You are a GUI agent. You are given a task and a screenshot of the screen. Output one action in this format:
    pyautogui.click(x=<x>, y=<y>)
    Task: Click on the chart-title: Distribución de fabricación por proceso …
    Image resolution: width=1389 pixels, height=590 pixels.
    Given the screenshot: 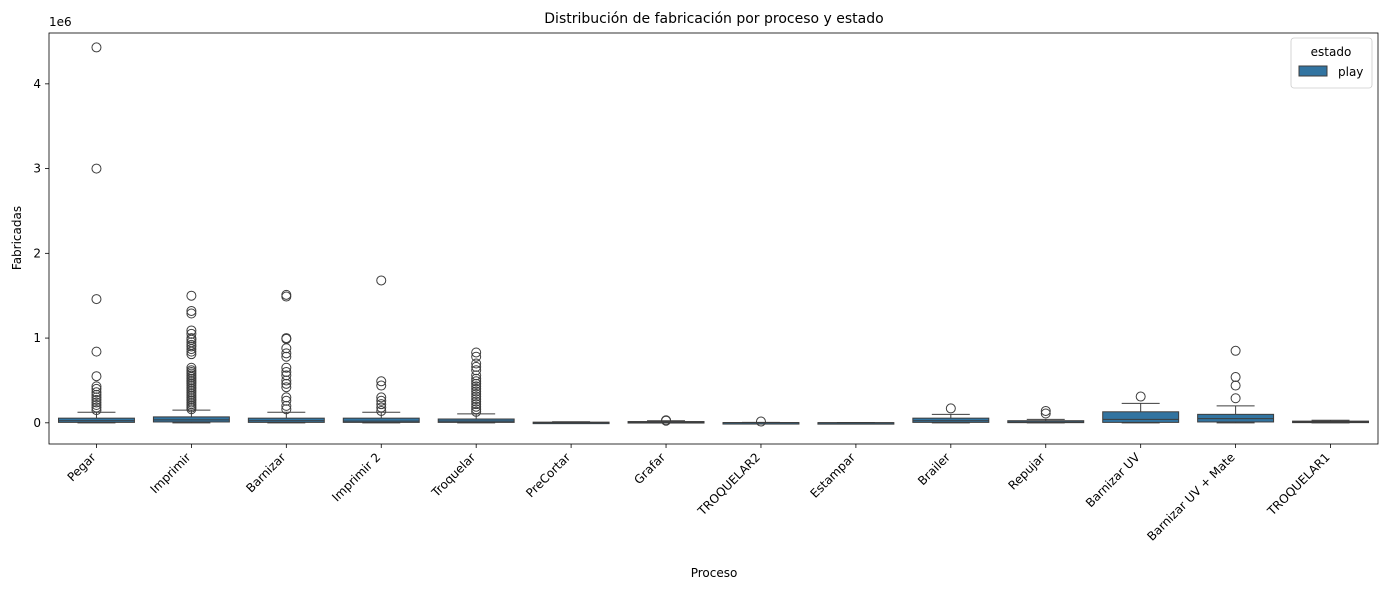 What is the action you would take?
    pyautogui.click(x=713, y=19)
    